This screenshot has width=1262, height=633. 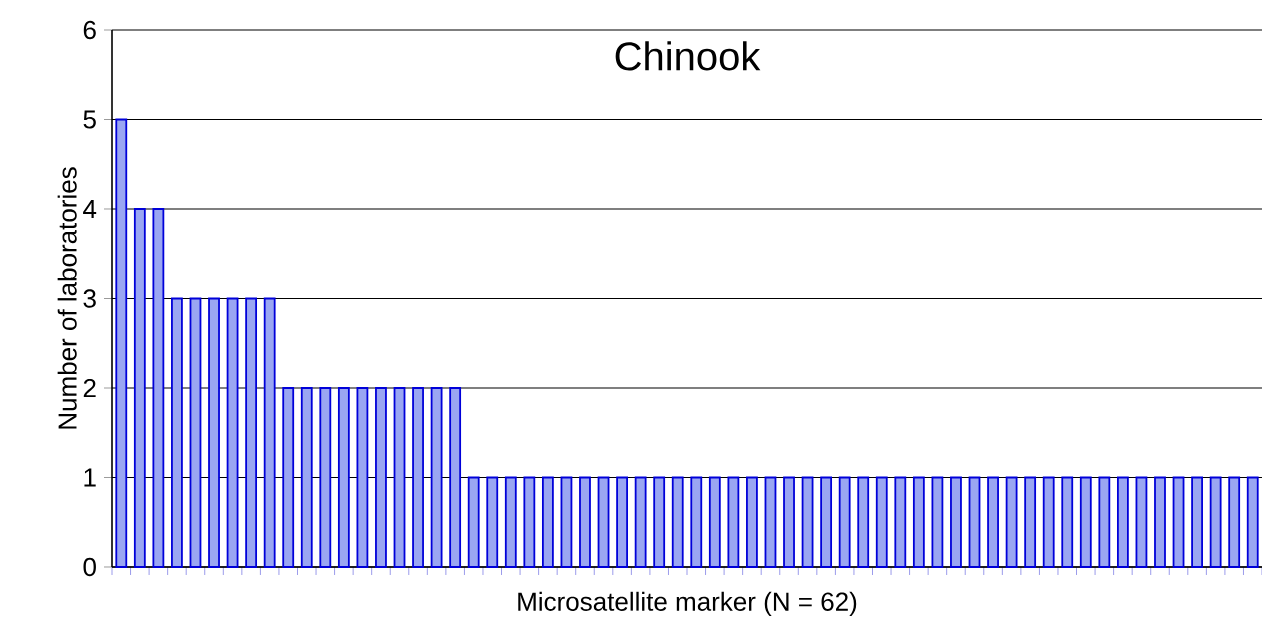 What do you see at coordinates (89, 298) in the screenshot?
I see `y-tick-label: 3` at bounding box center [89, 298].